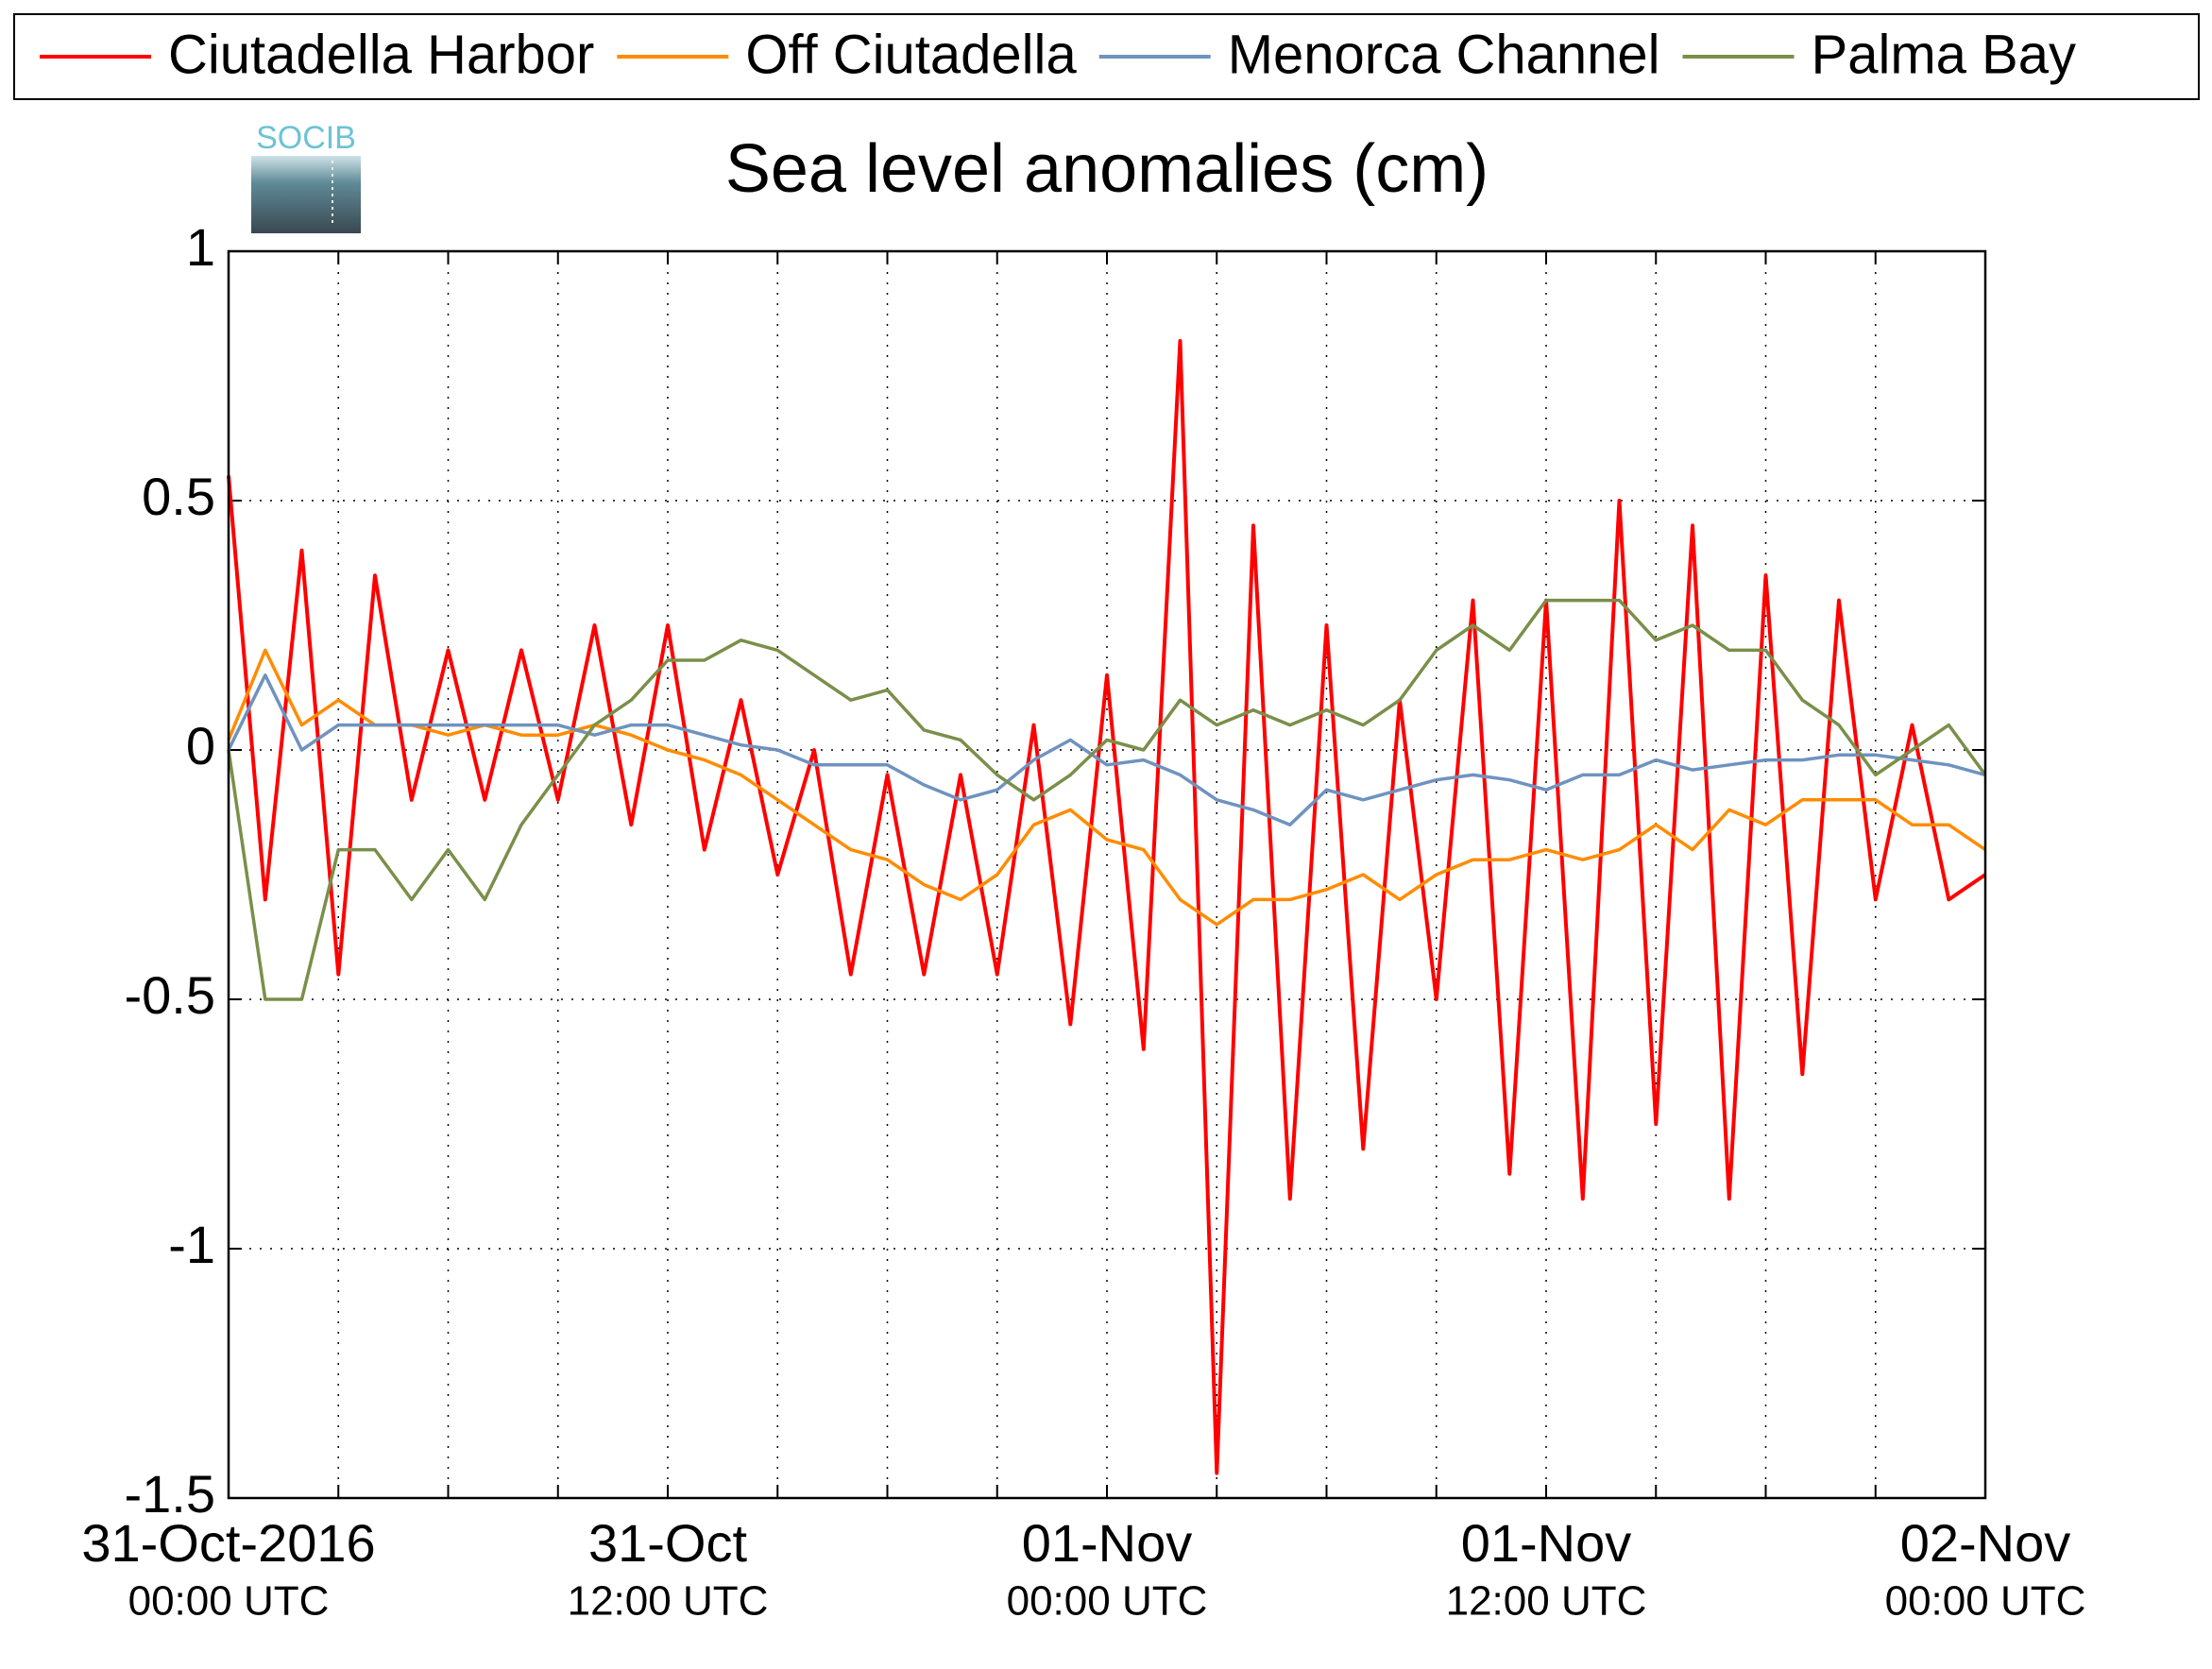  I want to click on y-tick-label: 0, so click(200, 746).